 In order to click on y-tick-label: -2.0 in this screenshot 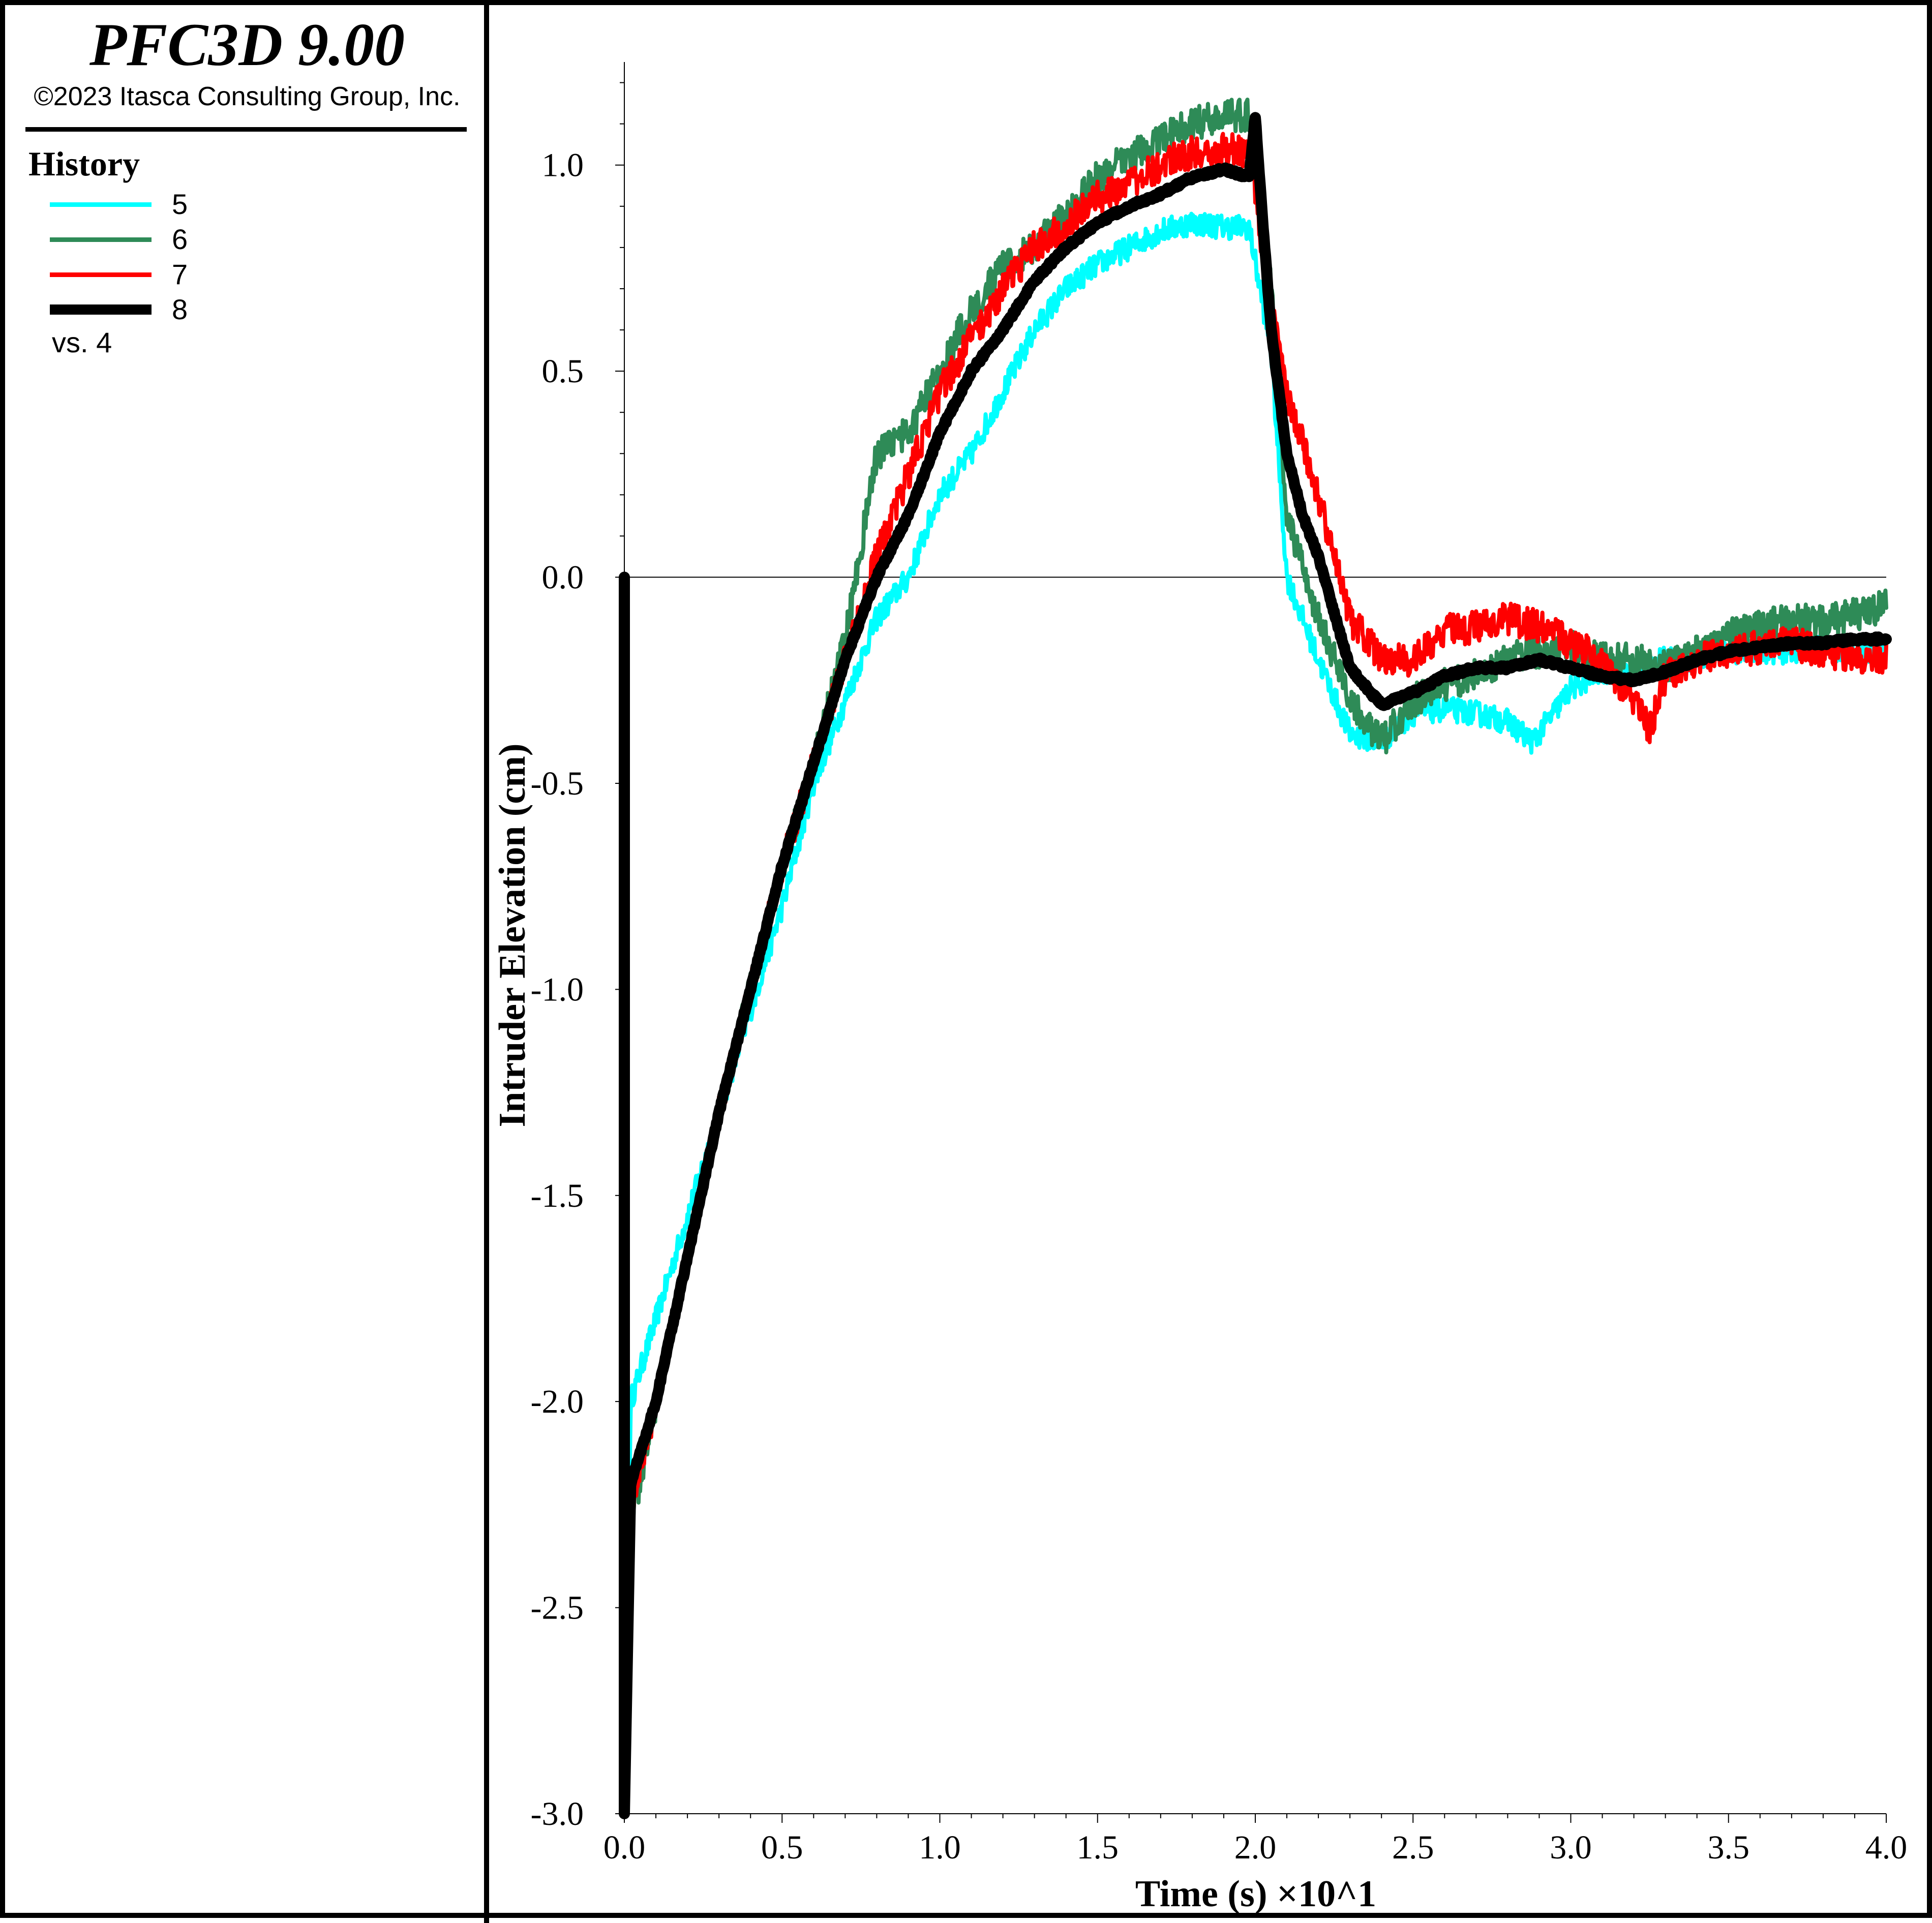, I will do `click(557, 1401)`.